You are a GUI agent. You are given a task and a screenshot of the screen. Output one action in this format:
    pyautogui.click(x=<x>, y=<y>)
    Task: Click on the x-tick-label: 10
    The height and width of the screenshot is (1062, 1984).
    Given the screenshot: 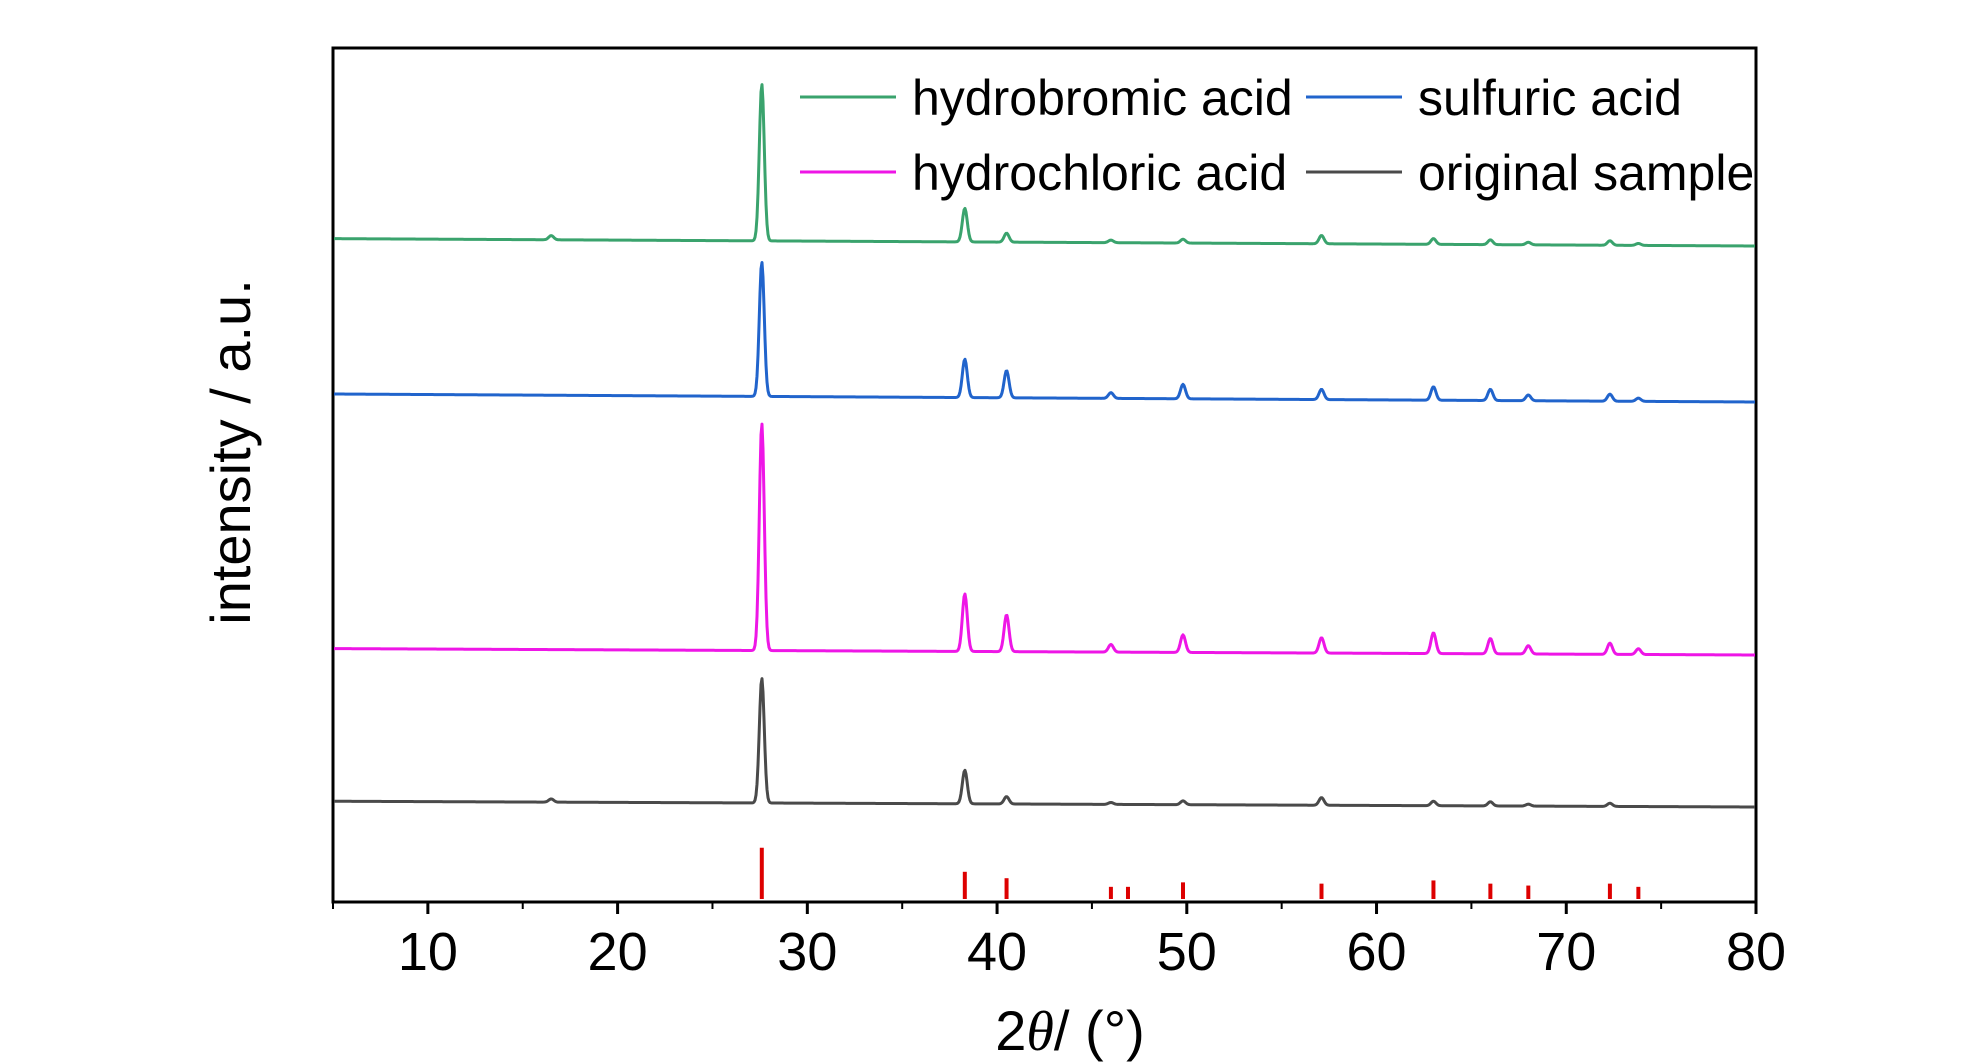 What is the action you would take?
    pyautogui.click(x=428, y=952)
    